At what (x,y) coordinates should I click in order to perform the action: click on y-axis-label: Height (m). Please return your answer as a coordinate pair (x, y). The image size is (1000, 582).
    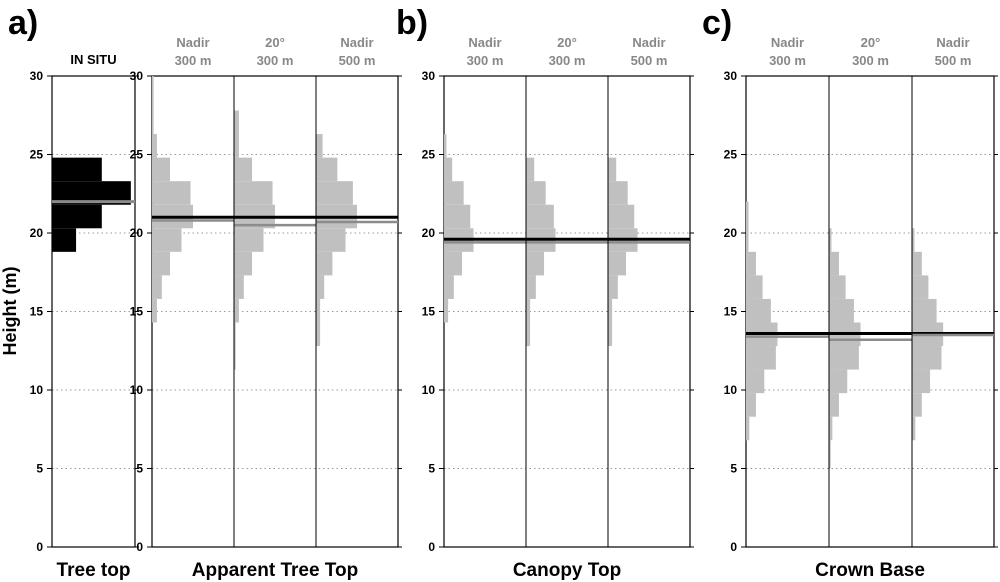
    Looking at the image, I should click on (10, 311).